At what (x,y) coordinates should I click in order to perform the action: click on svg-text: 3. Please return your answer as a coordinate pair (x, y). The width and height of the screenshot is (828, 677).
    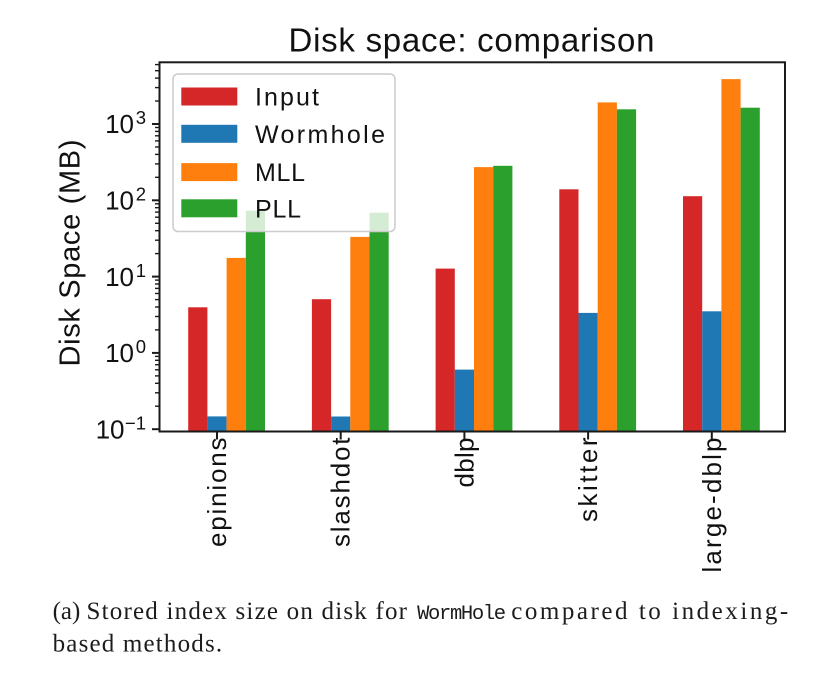
    Looking at the image, I should click on (141, 117).